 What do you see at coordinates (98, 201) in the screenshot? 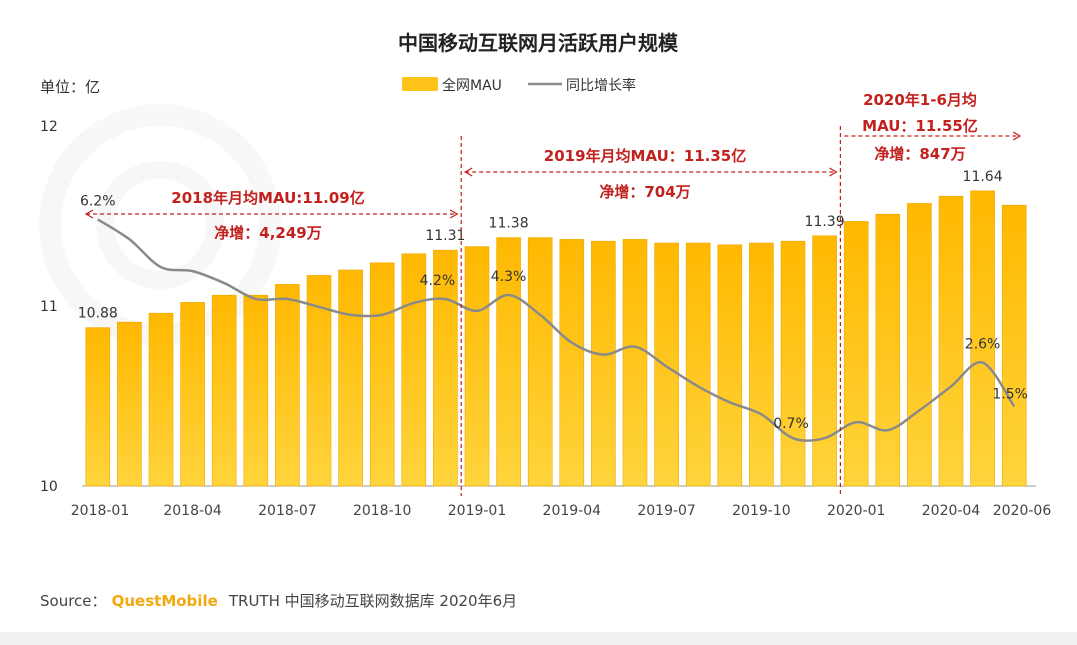
I see `rate-value-label: 6.2%` at bounding box center [98, 201].